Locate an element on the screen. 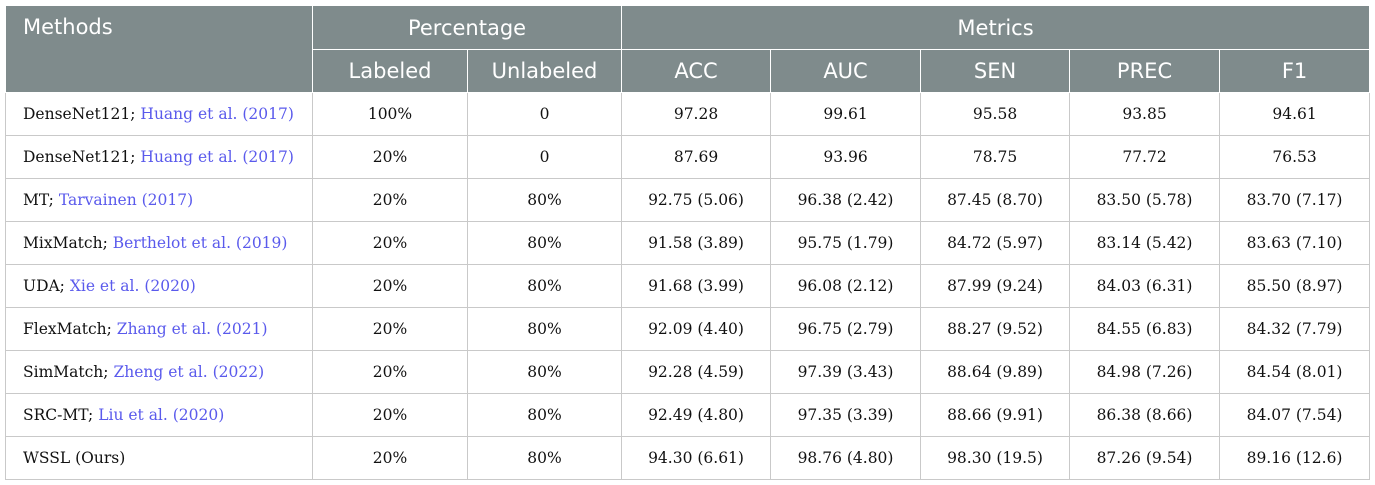 This screenshot has height=485, width=1375. prec-cell: 87.26 (9.54) is located at coordinates (1145, 458).